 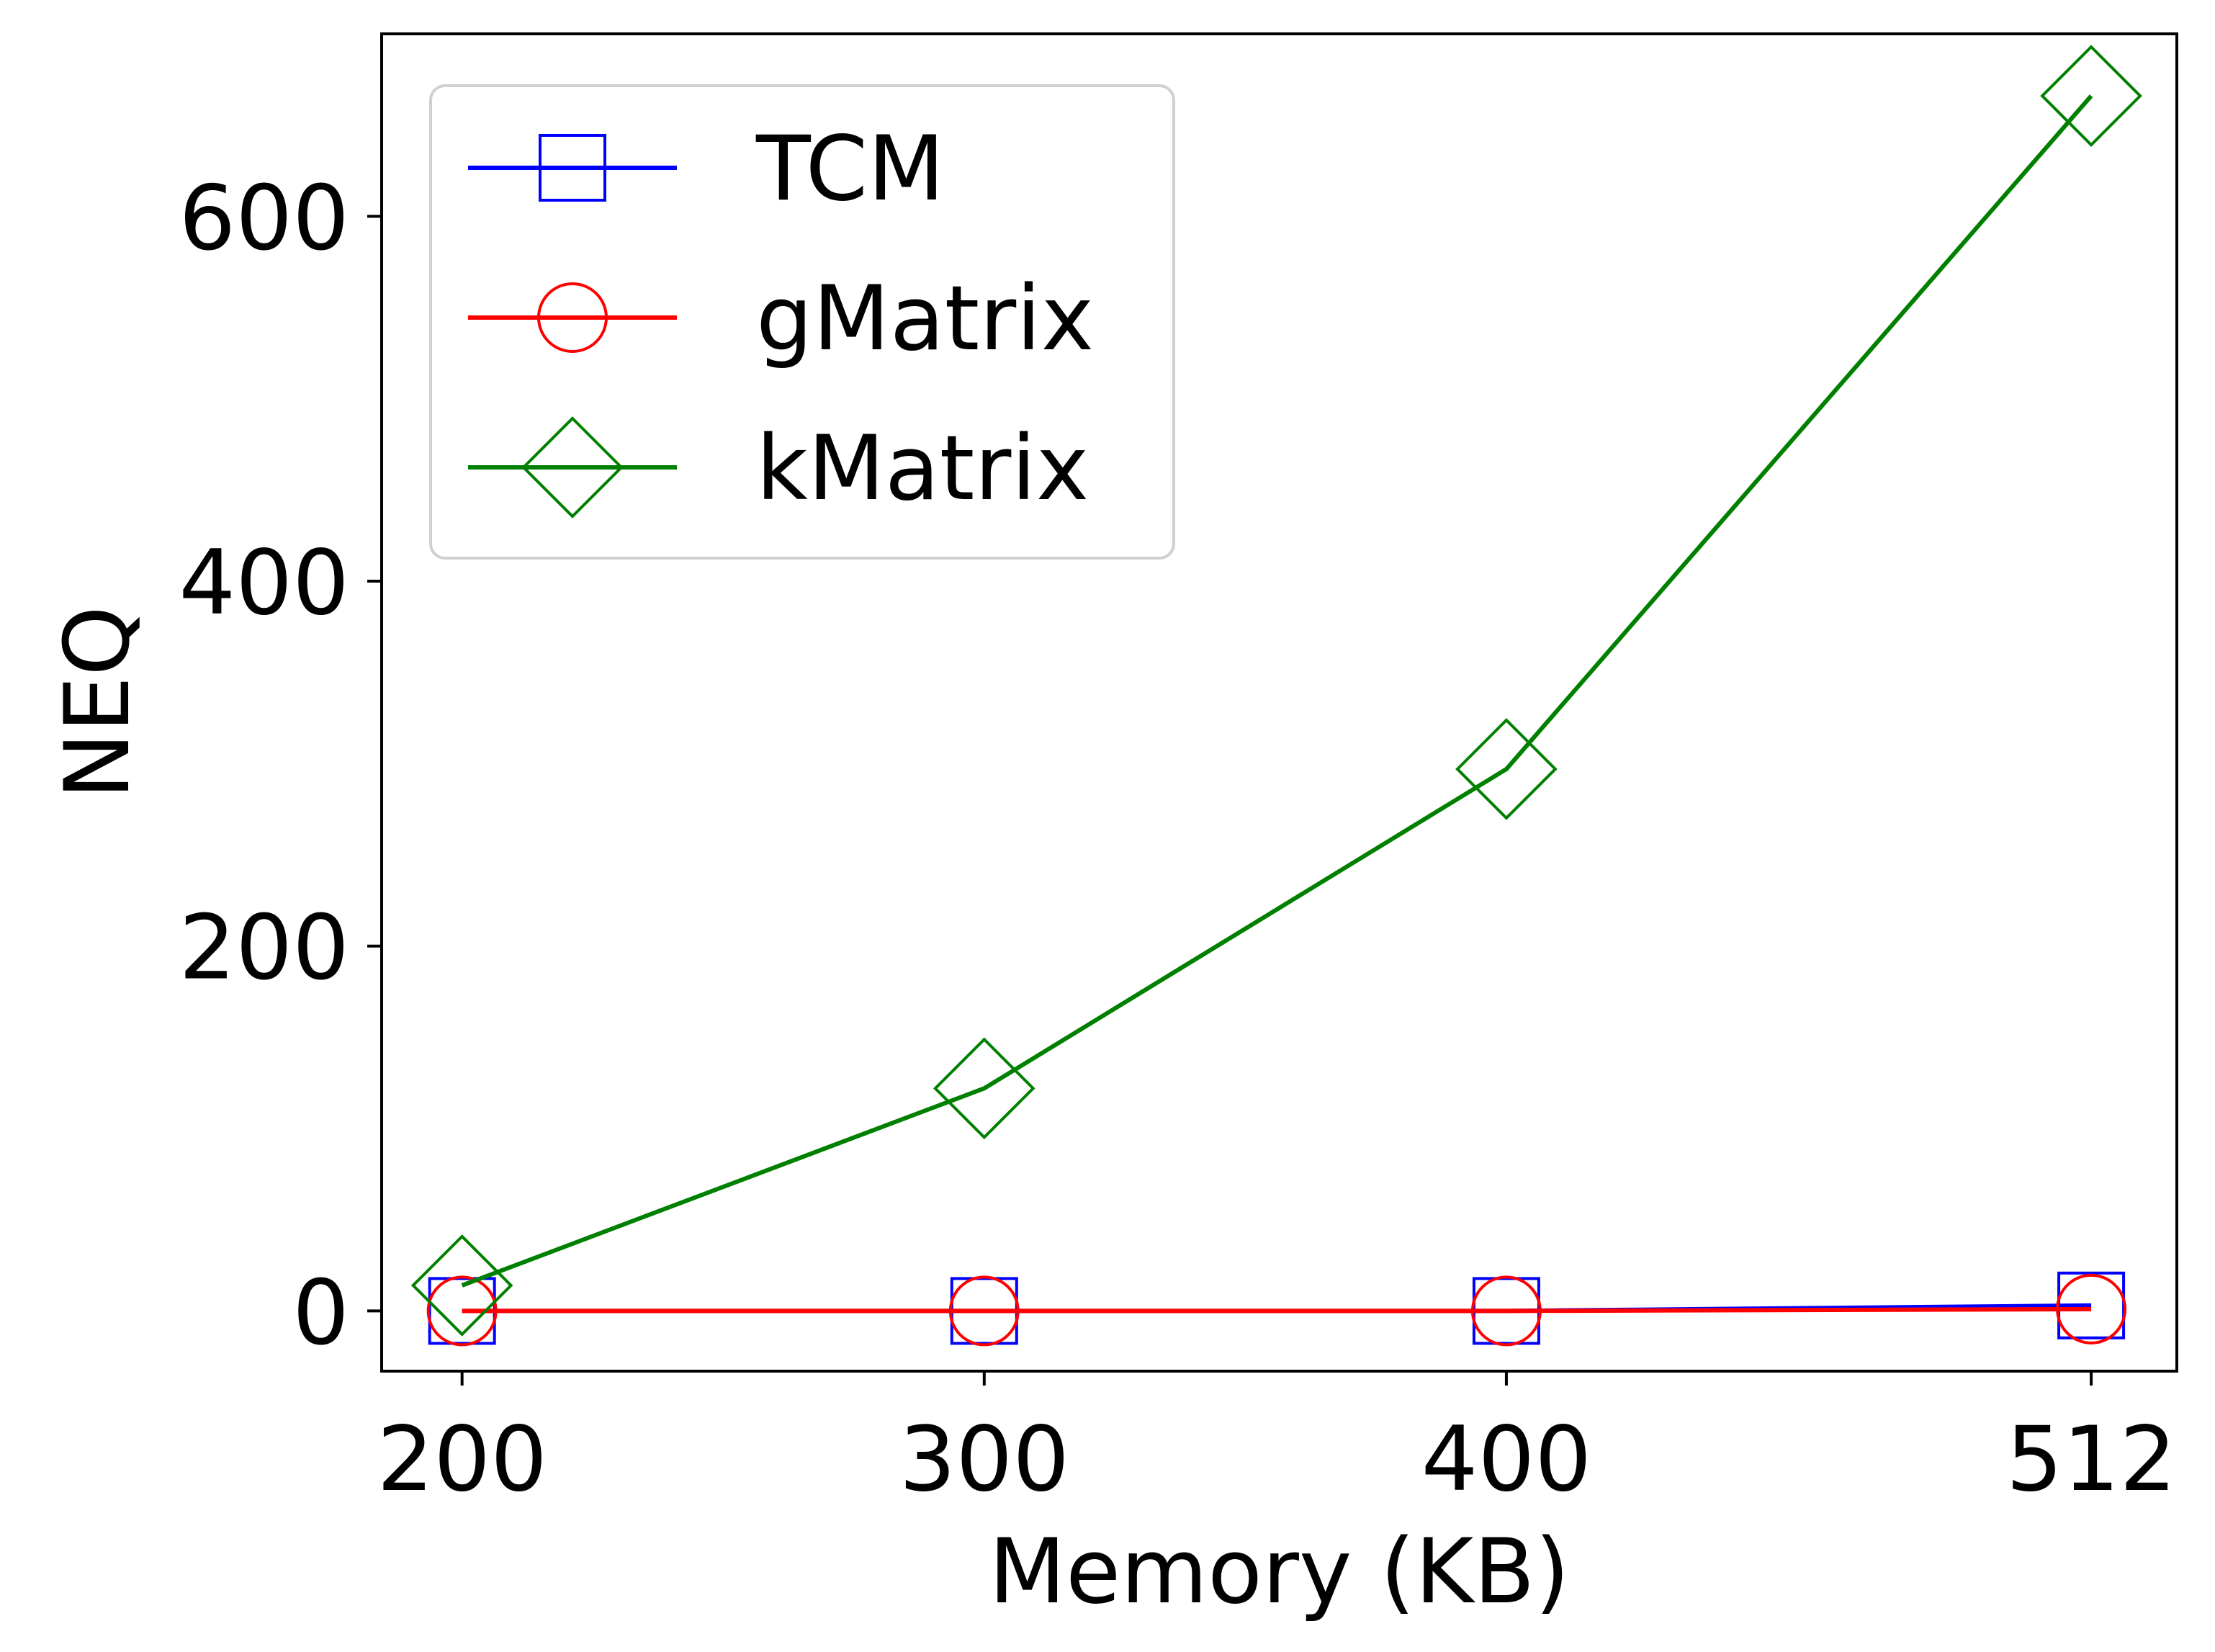 What do you see at coordinates (572, 467) in the screenshot?
I see `legend-marker-kmatrix` at bounding box center [572, 467].